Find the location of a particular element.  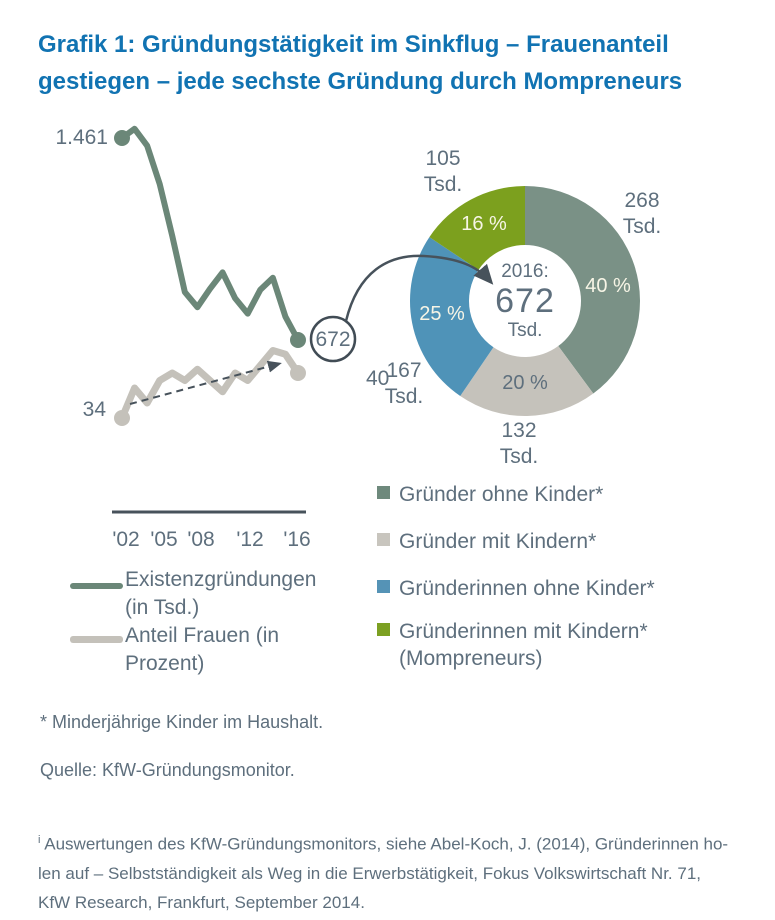

donut-label-268: 268 Tsd. is located at coordinates (642, 213).